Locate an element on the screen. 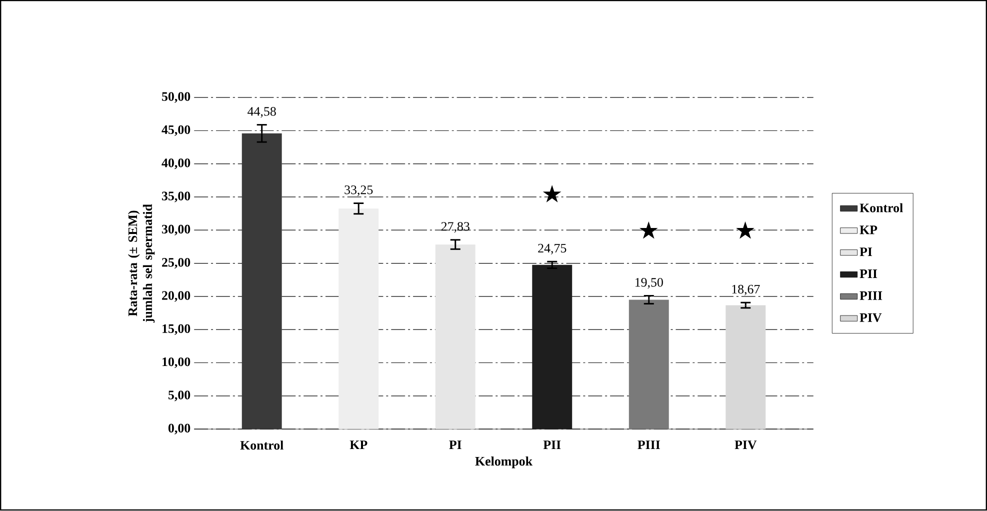 The height and width of the screenshot is (511, 987). y-tick-label: 10,00 is located at coordinates (176, 363).